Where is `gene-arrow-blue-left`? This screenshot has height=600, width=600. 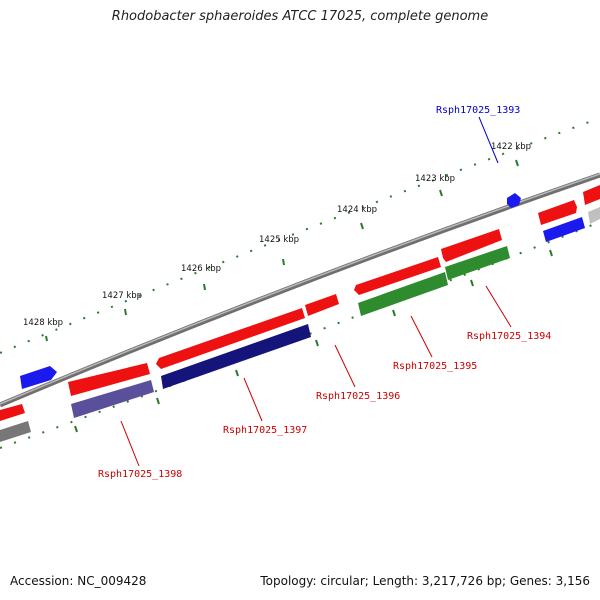 gene-arrow-blue-left is located at coordinates (38, 377).